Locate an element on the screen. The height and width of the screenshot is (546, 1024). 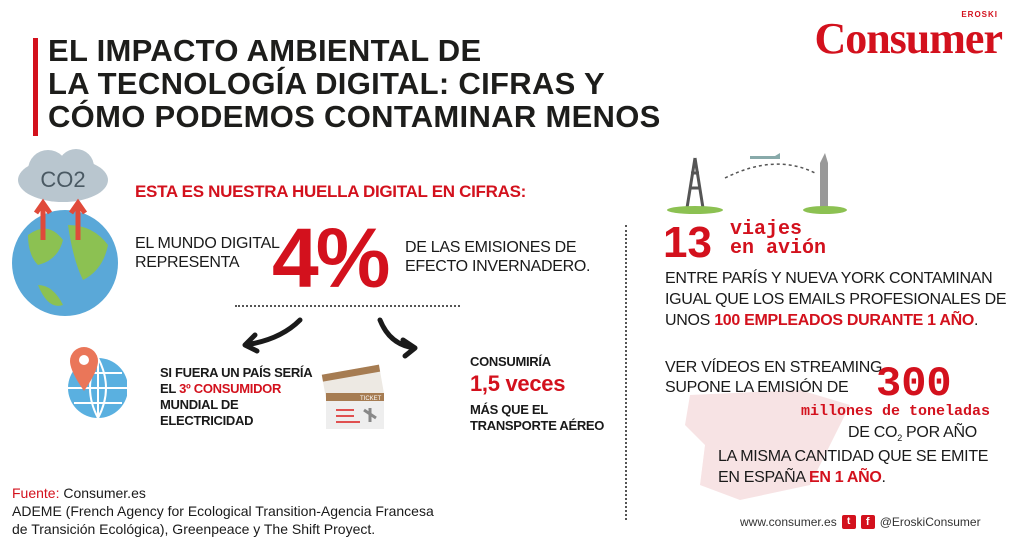
text: EL is located at coordinates (170, 388).